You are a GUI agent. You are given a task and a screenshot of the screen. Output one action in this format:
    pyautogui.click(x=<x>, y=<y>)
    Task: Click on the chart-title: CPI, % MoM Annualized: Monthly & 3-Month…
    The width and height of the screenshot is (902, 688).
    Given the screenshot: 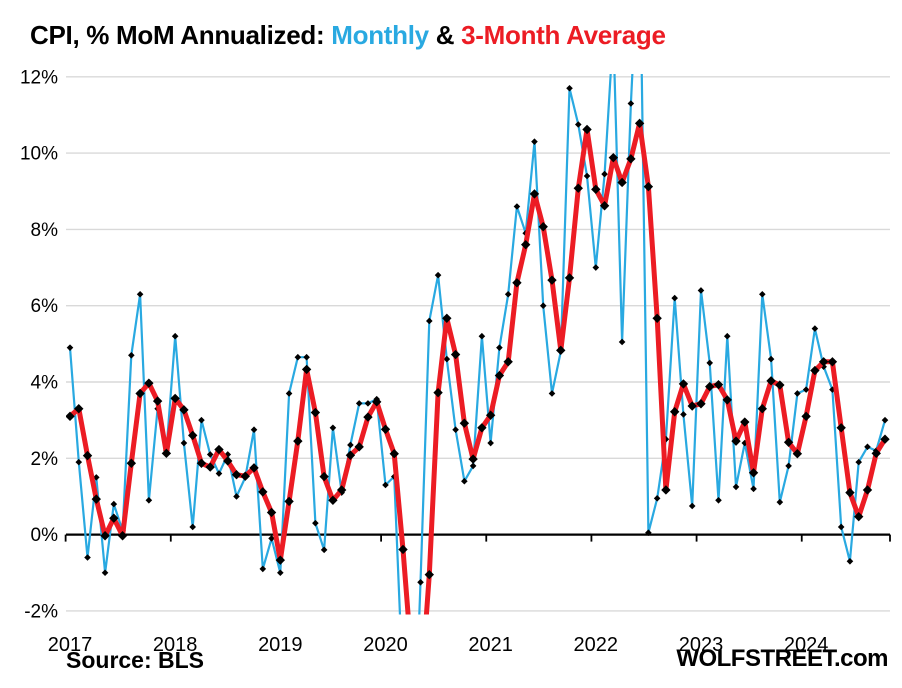 What is the action you would take?
    pyautogui.click(x=348, y=35)
    